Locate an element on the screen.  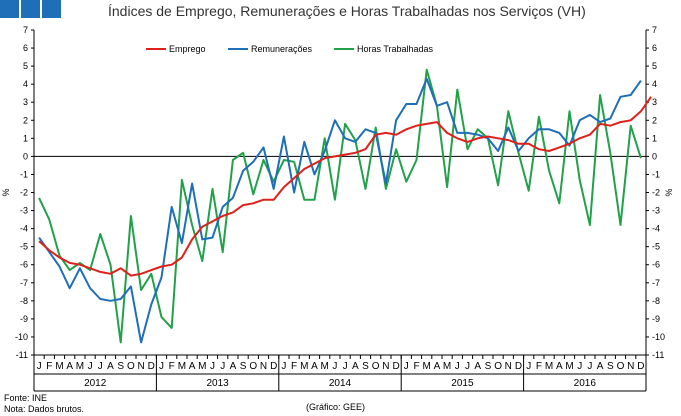
y-tick-label-right: 6 is located at coordinates (654, 48).